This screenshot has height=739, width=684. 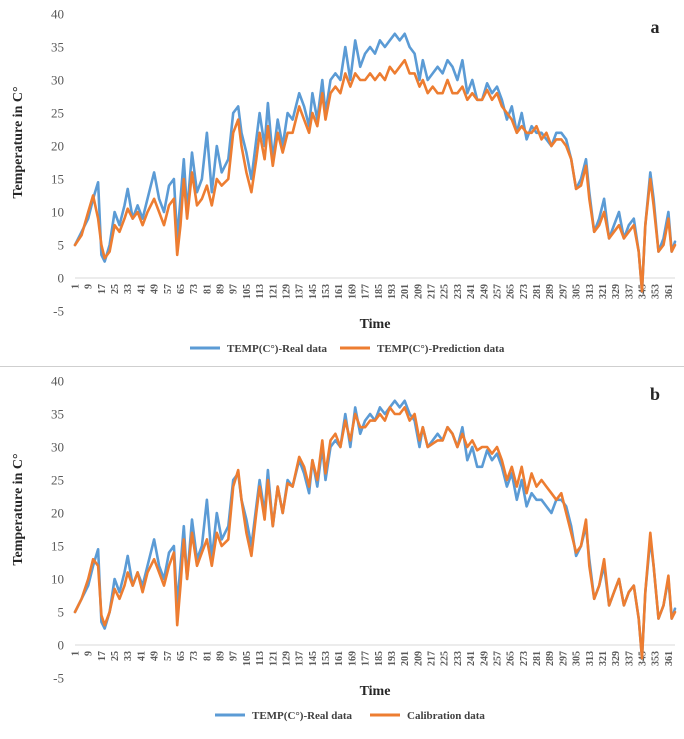 I want to click on x-tick-label: 145, so click(x=313, y=291).